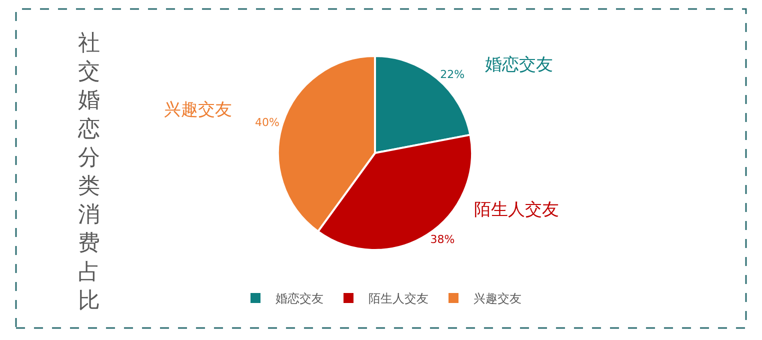 This screenshot has height=340, width=762. I want to click on data-label: 22%, so click(452, 74).